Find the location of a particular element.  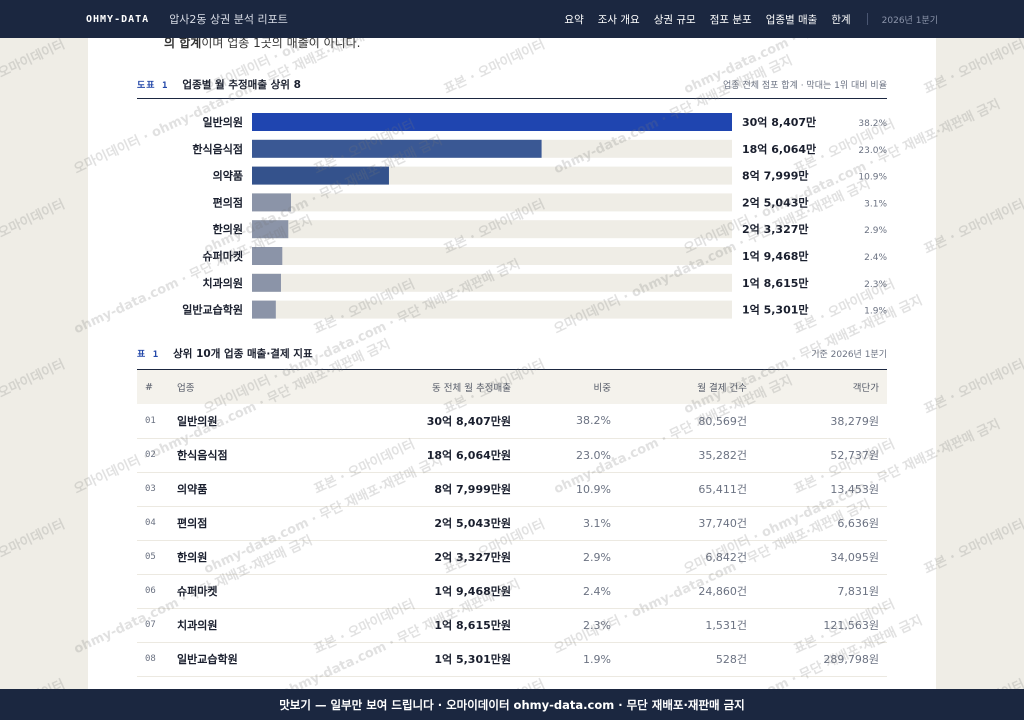

figure1-rule is located at coordinates (512, 98).